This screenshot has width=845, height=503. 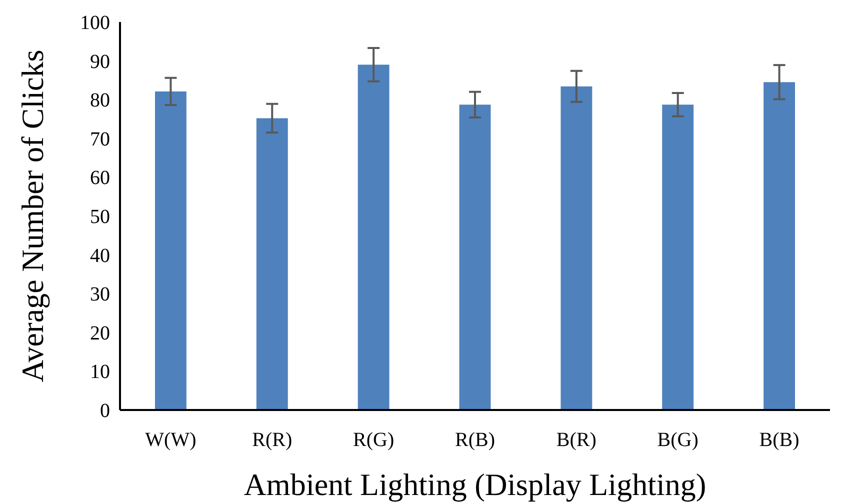 I want to click on x-tick-label: B(B), so click(x=779, y=440).